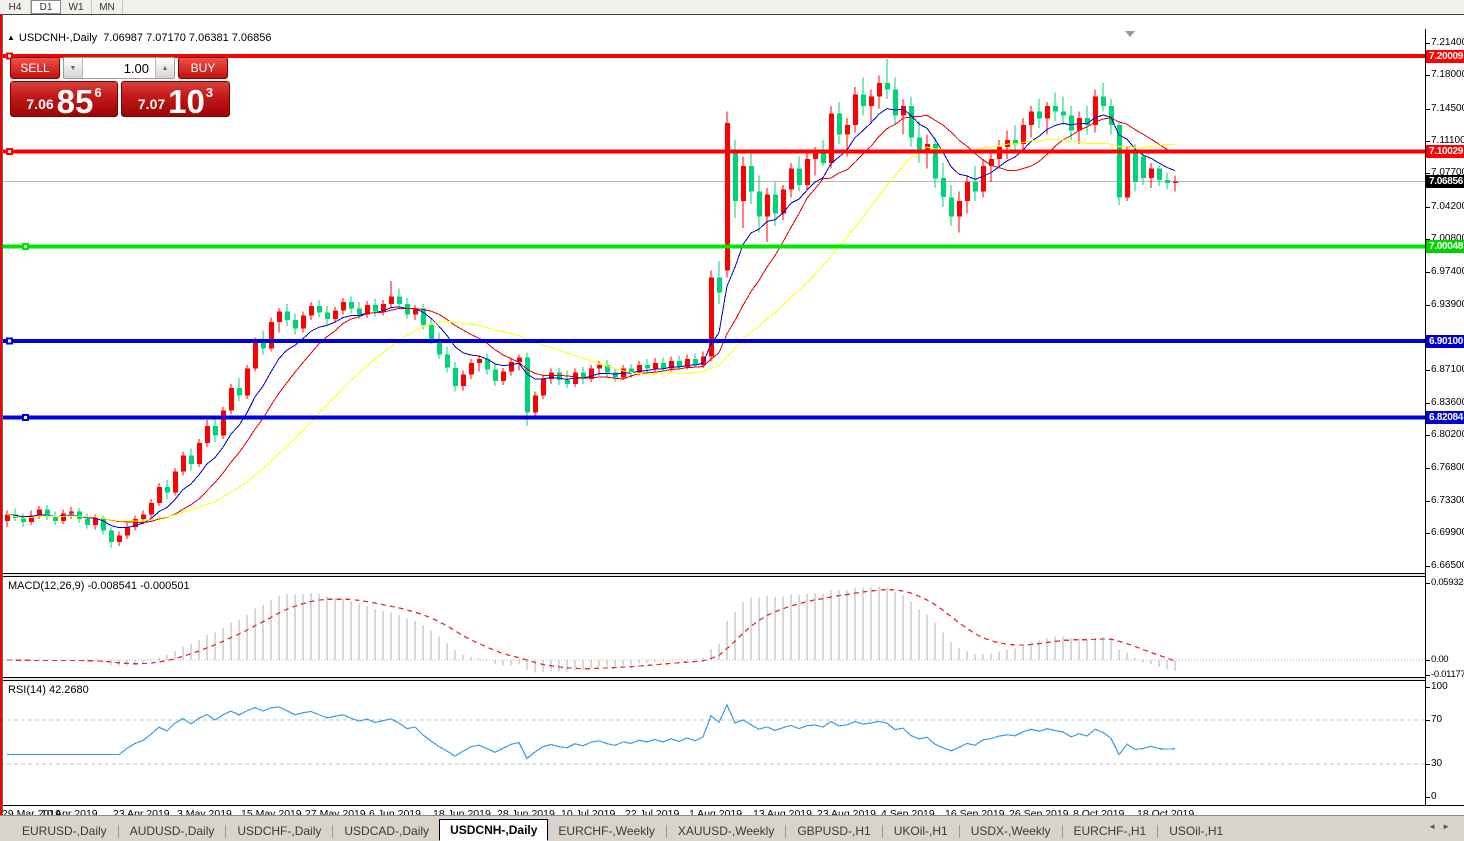 This screenshot has width=1464, height=841. What do you see at coordinates (187, 38) in the screenshot?
I see `chart-ohlc-label: 7.06987 7.07170 7.06381 7.06856` at bounding box center [187, 38].